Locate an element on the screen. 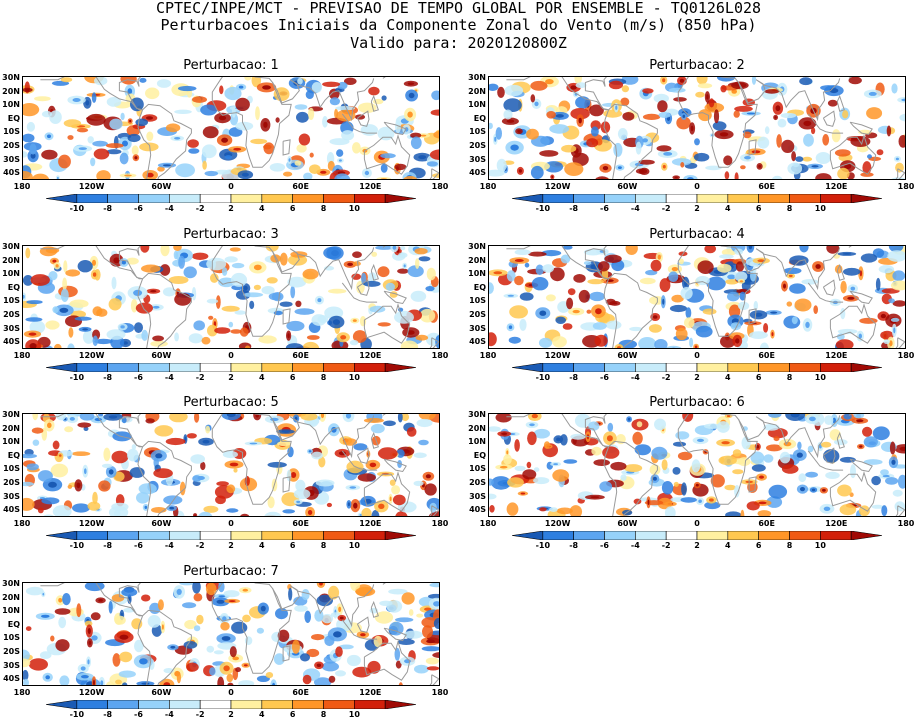 This screenshot has width=917, height=722. colorbar-label: 2 is located at coordinates (697, 377).